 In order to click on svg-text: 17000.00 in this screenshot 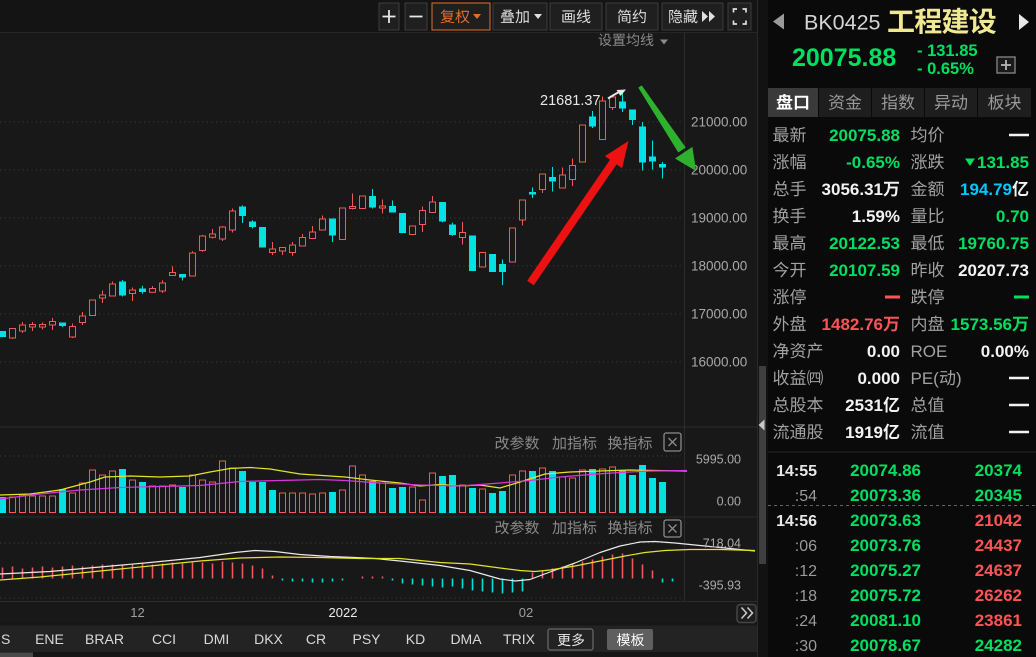, I will do `click(719, 314)`.